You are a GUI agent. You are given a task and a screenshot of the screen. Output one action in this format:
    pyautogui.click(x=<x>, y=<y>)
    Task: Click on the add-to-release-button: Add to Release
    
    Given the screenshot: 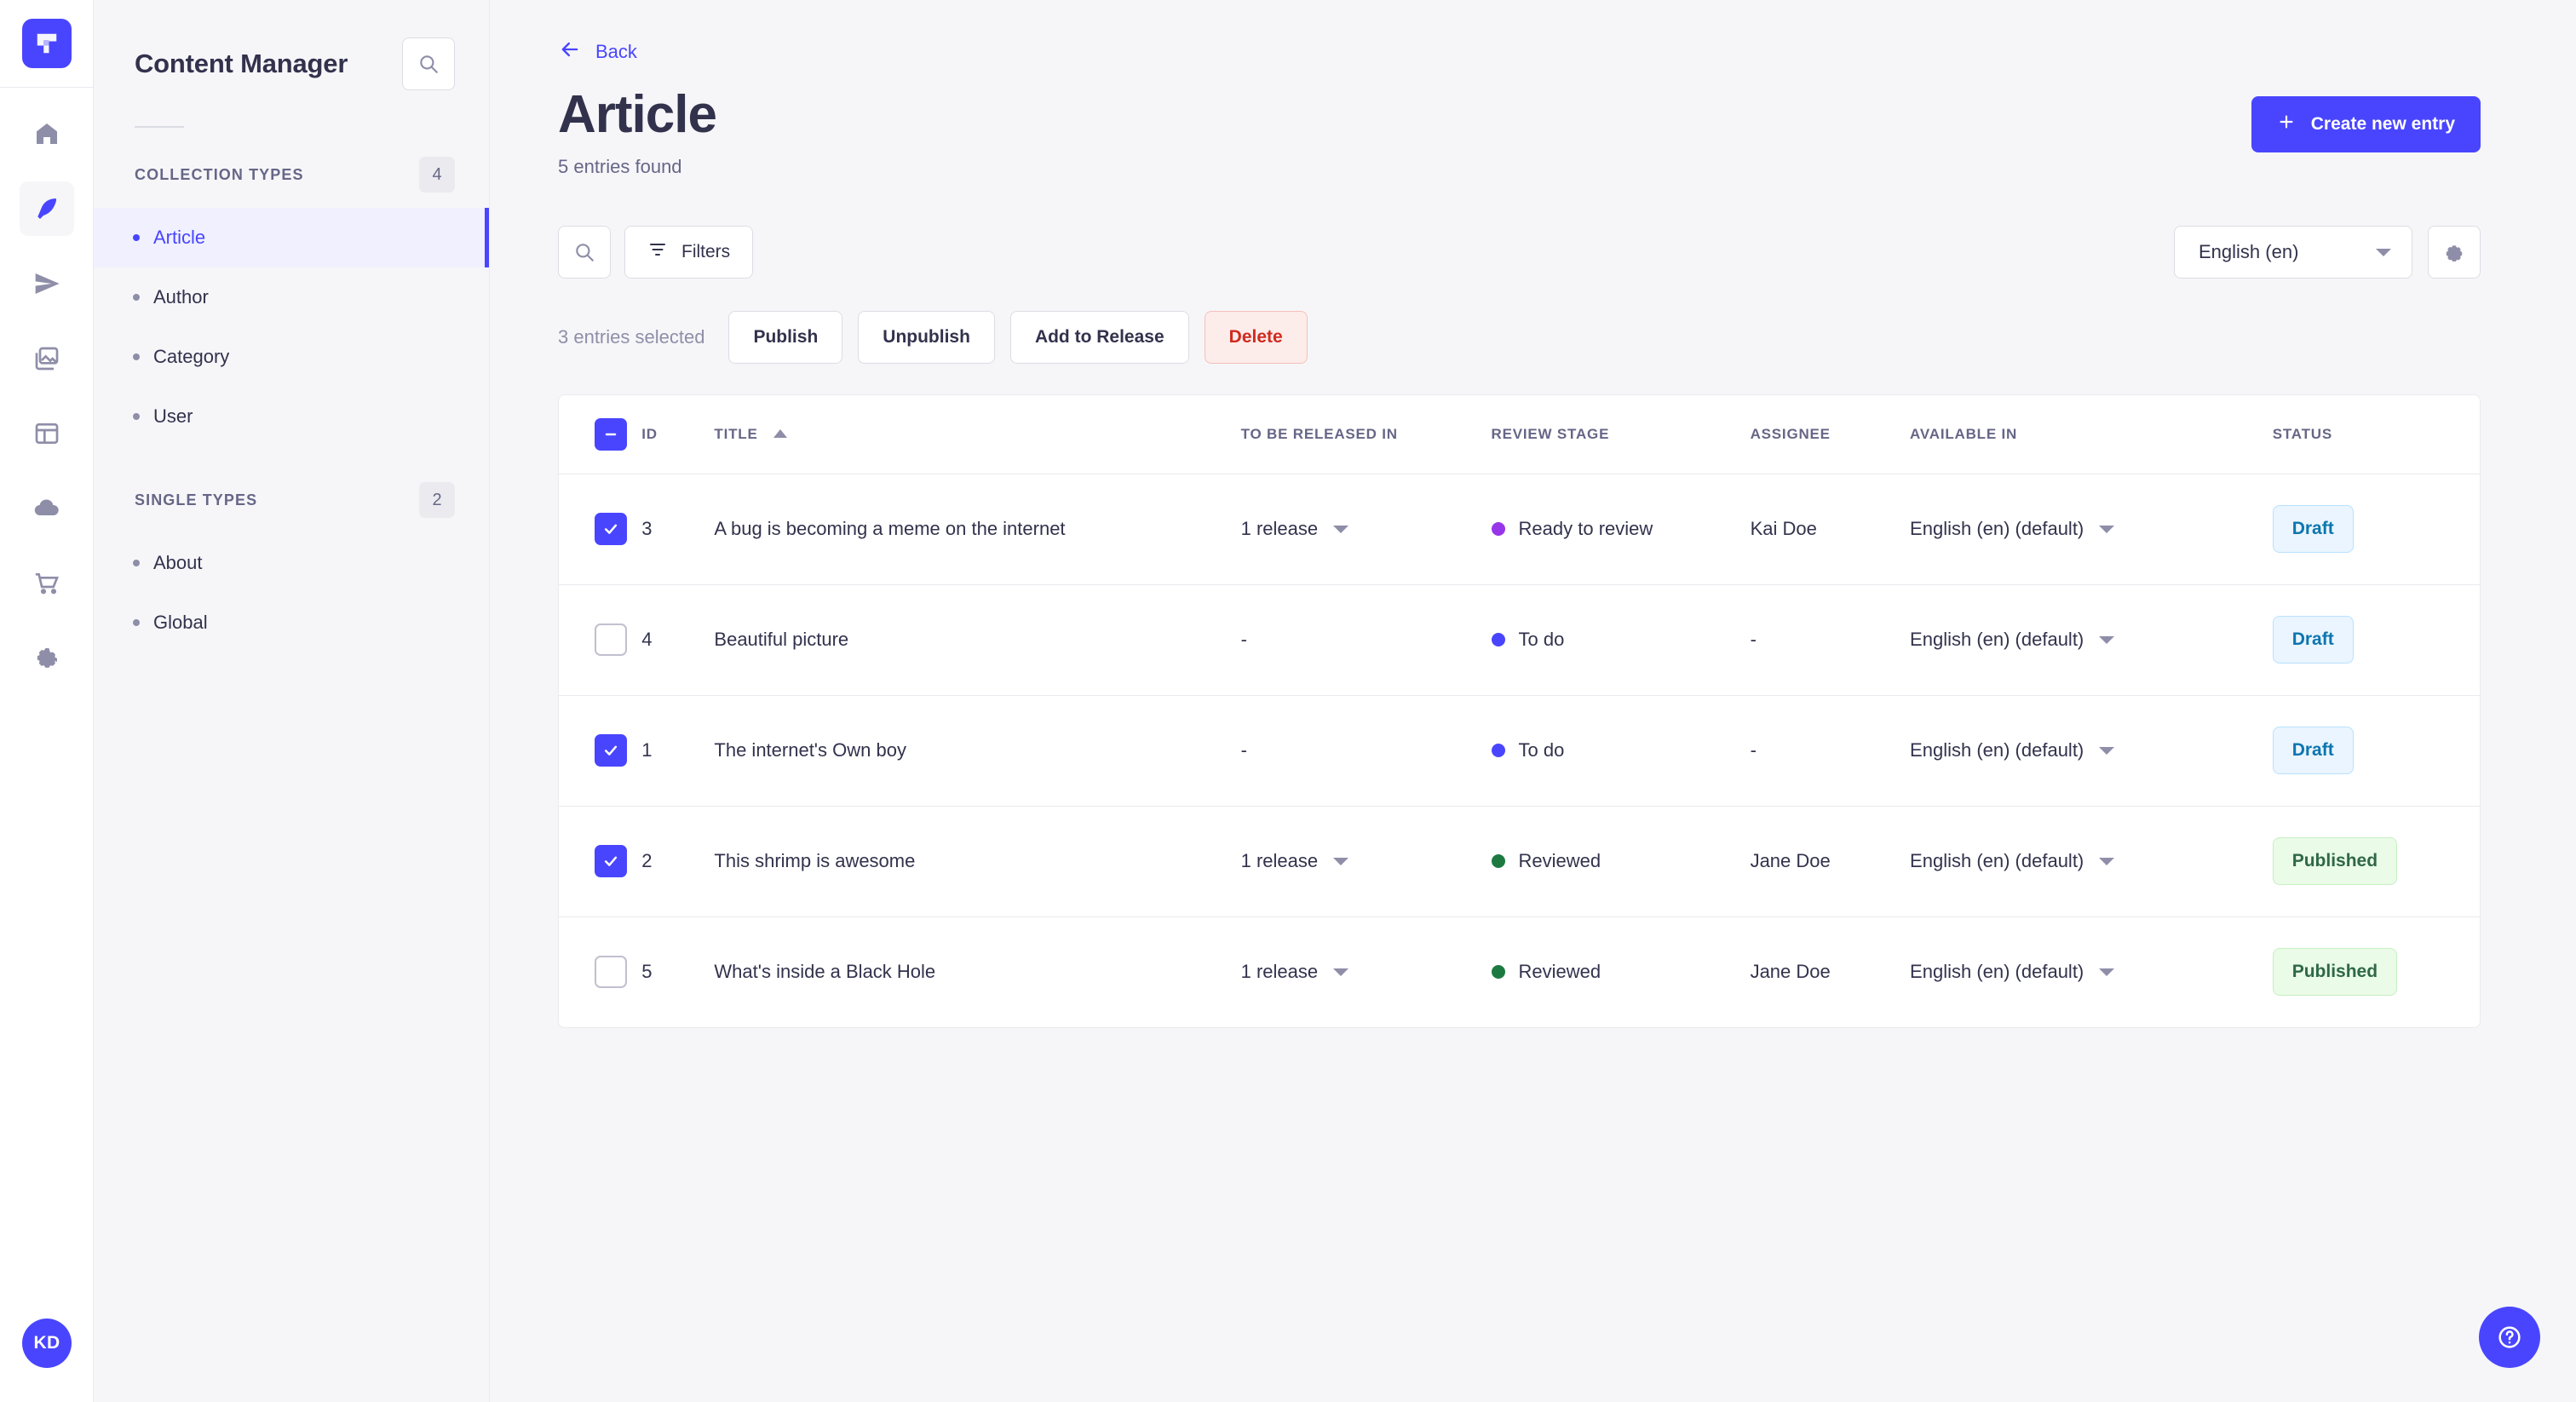 What is the action you would take?
    pyautogui.click(x=1099, y=338)
    